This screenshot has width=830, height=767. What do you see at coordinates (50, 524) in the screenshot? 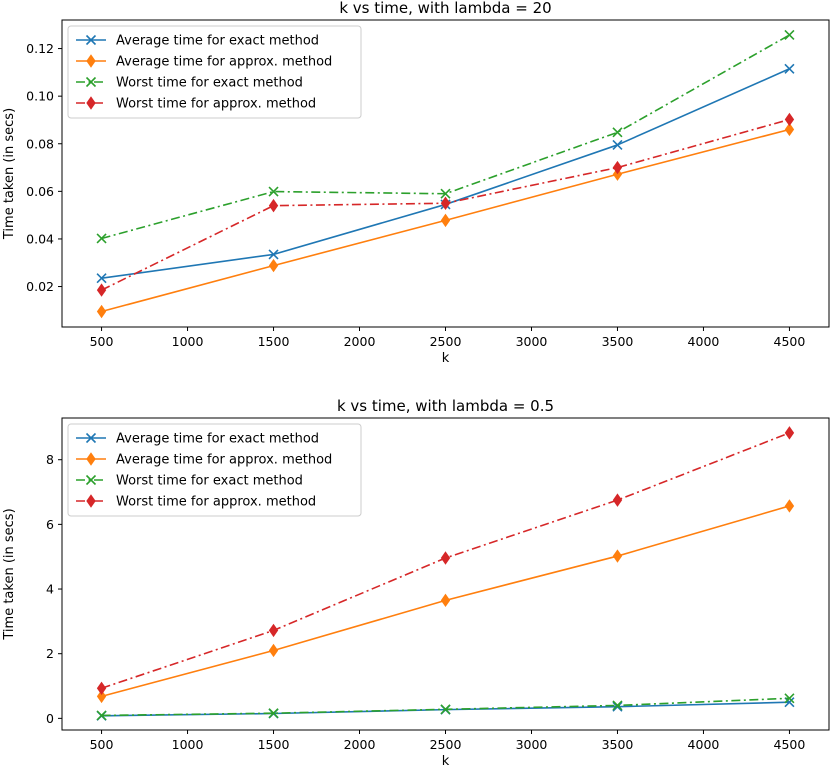
I see `chart-2-ytick-label-4: 6` at bounding box center [50, 524].